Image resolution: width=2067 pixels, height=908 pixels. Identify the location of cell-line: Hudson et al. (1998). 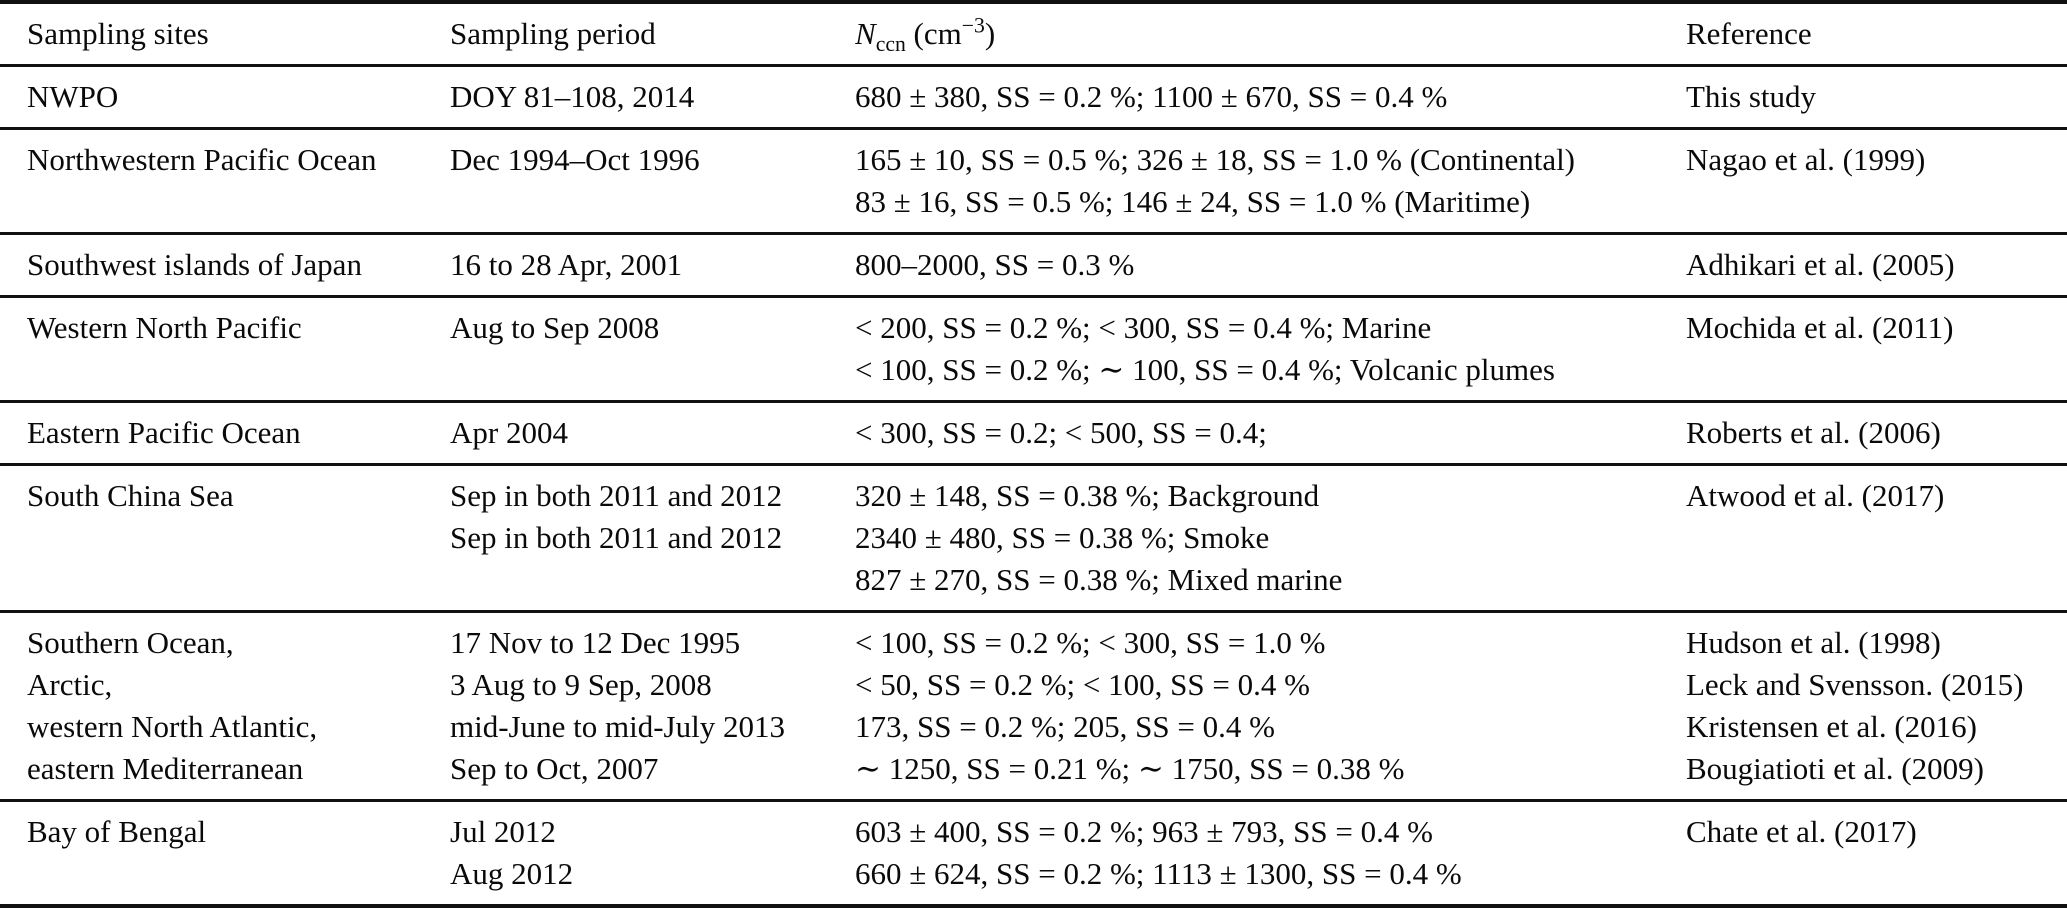
(1813, 642).